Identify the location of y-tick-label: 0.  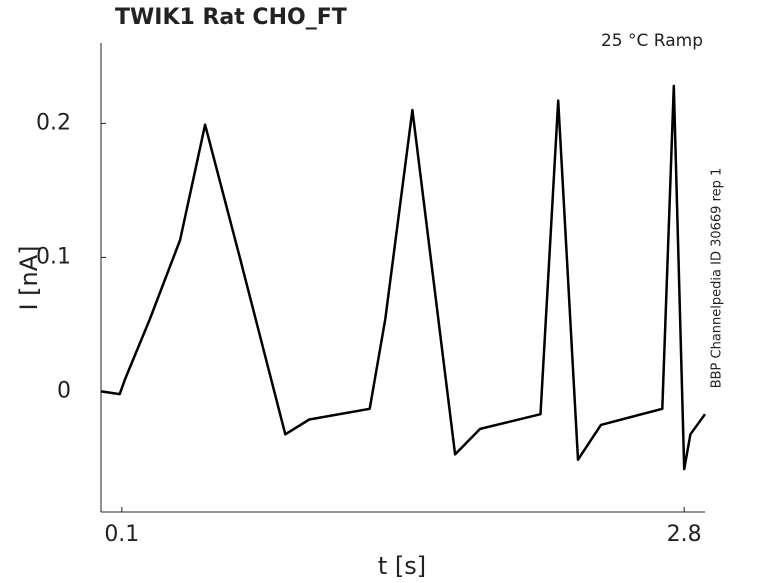
(64, 390).